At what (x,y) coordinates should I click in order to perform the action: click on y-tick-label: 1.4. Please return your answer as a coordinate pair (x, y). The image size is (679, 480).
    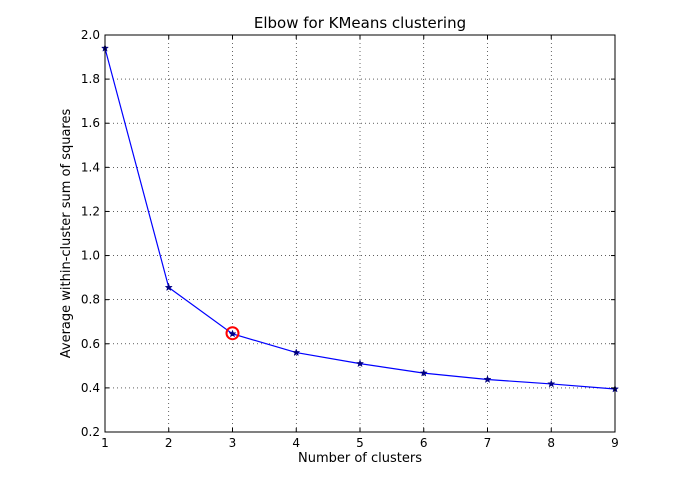
    Looking at the image, I should click on (90, 167).